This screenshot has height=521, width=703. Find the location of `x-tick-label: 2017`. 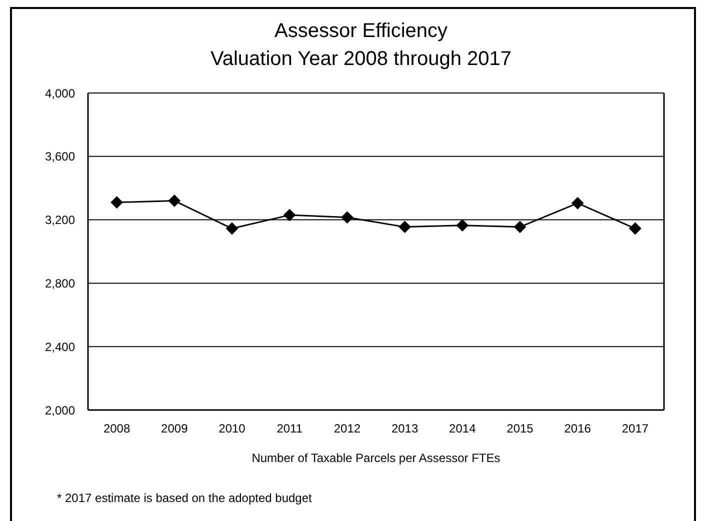

x-tick-label: 2017 is located at coordinates (635, 429).